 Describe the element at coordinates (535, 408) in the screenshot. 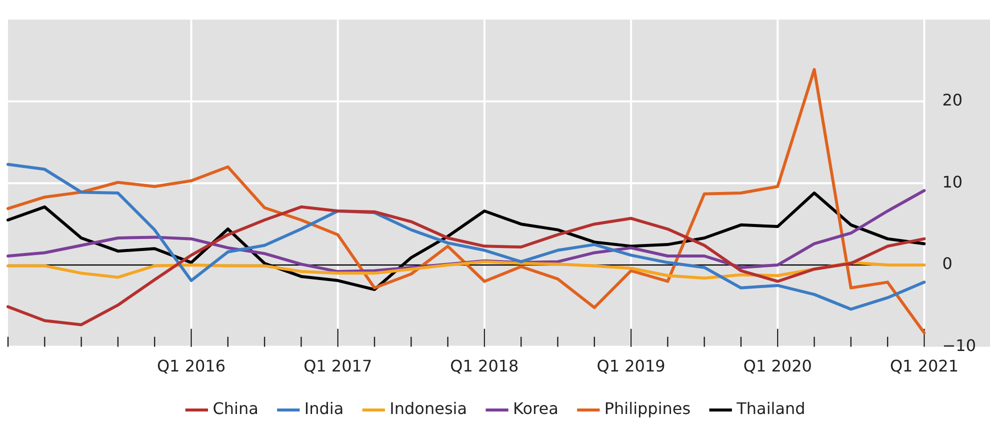

I see `legend-label: Korea` at that location.